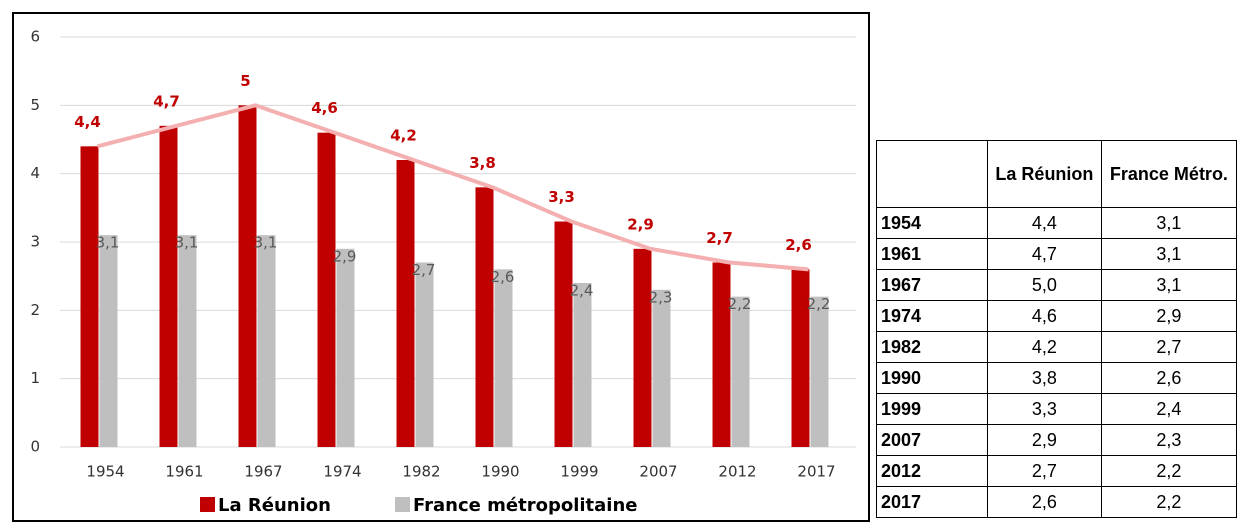 Image resolution: width=1243 pixels, height=522 pixels. What do you see at coordinates (1044, 347) in the screenshot?
I see `value-cell: 4,2` at bounding box center [1044, 347].